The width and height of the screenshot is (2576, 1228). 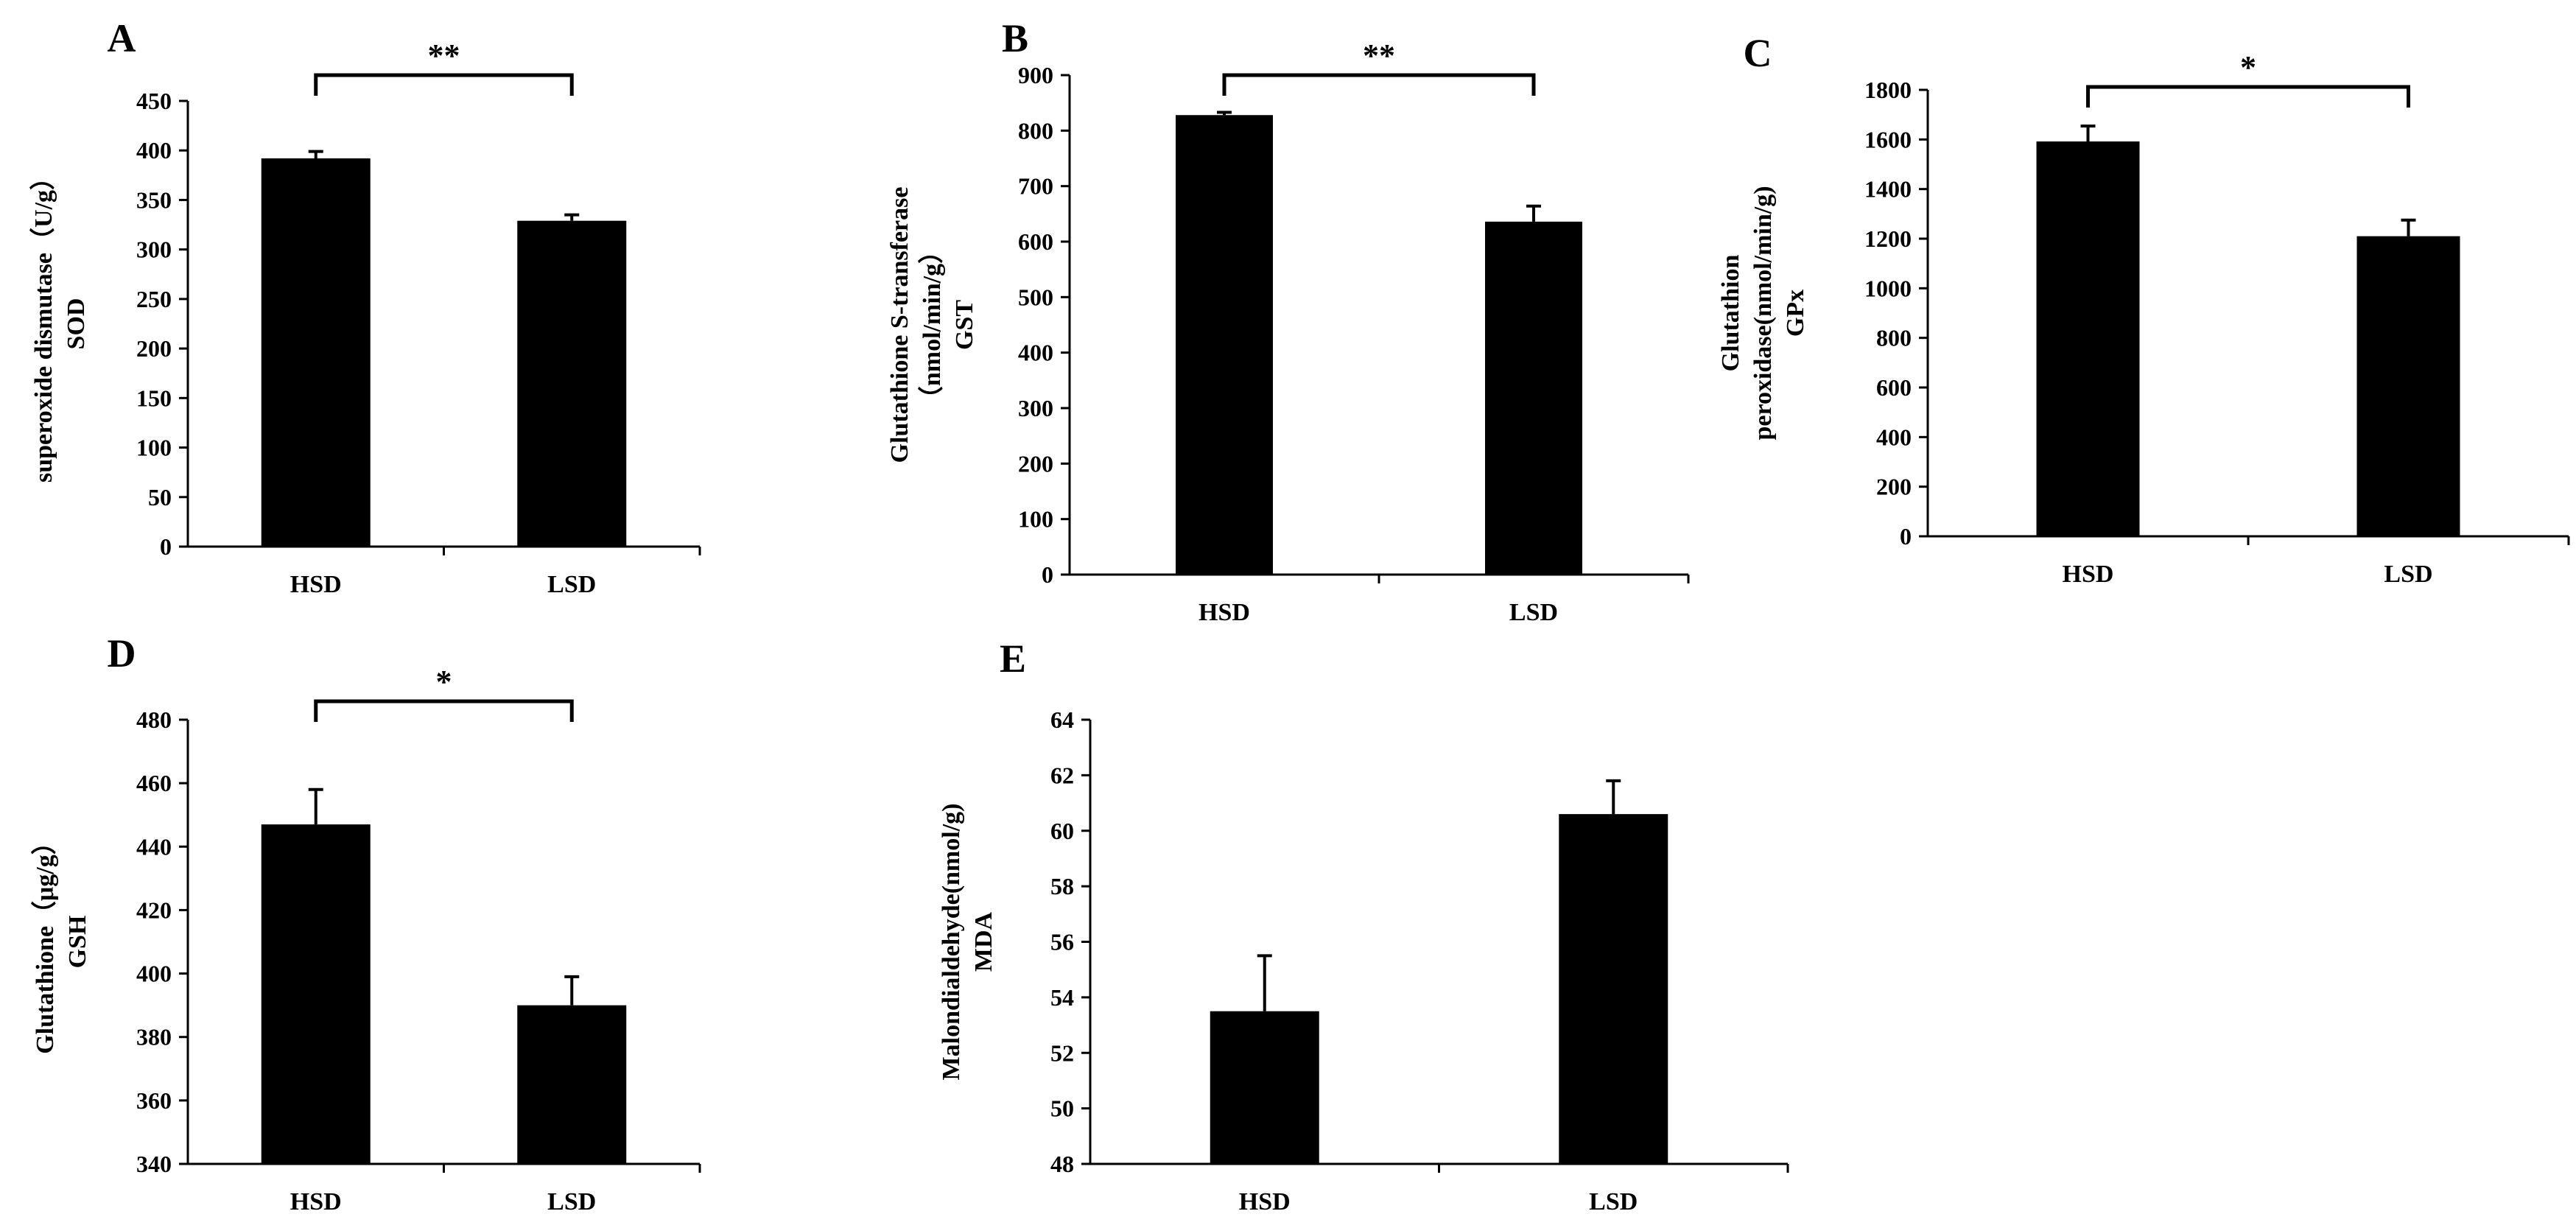 What do you see at coordinates (1062, 1164) in the screenshot?
I see `y-tick-label: 48` at bounding box center [1062, 1164].